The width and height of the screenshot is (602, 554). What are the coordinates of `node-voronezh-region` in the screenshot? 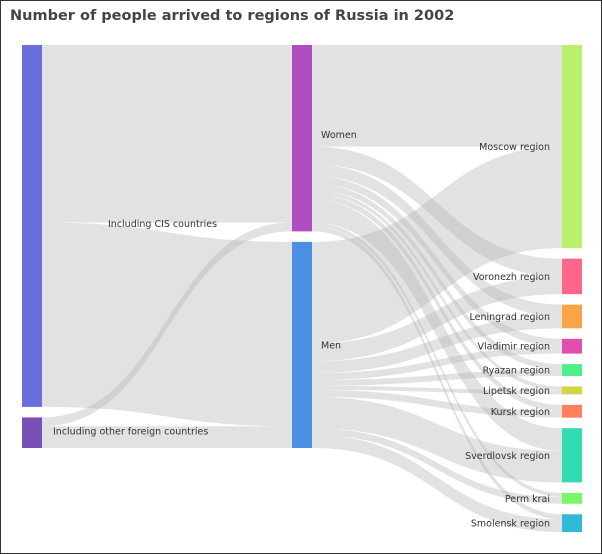 It's located at (572, 276).